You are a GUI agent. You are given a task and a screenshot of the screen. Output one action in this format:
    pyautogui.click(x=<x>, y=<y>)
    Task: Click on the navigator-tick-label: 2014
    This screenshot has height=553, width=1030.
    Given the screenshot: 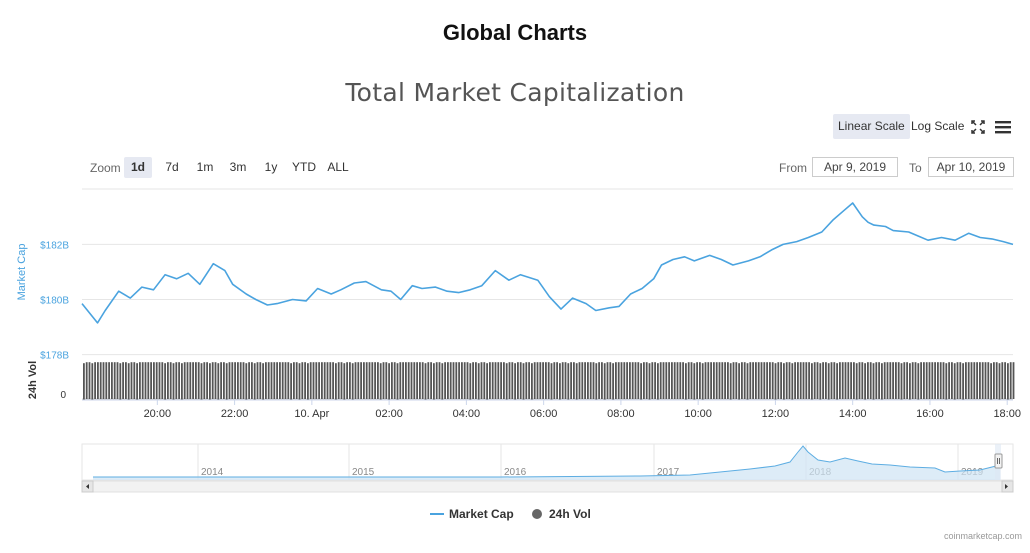 What is the action you would take?
    pyautogui.click(x=212, y=472)
    